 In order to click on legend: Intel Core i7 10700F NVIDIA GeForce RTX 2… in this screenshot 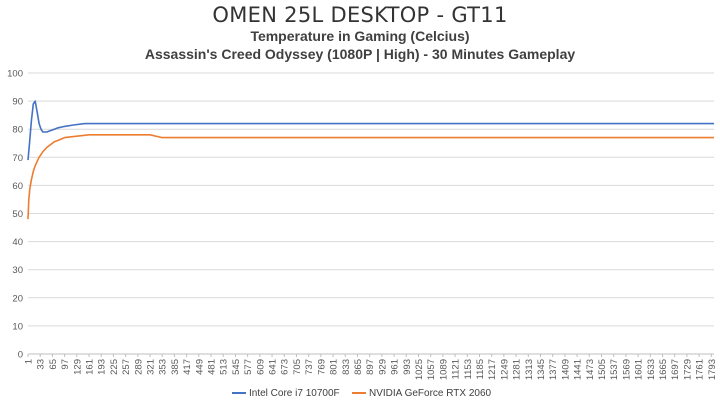, I will do `click(362, 393)`.